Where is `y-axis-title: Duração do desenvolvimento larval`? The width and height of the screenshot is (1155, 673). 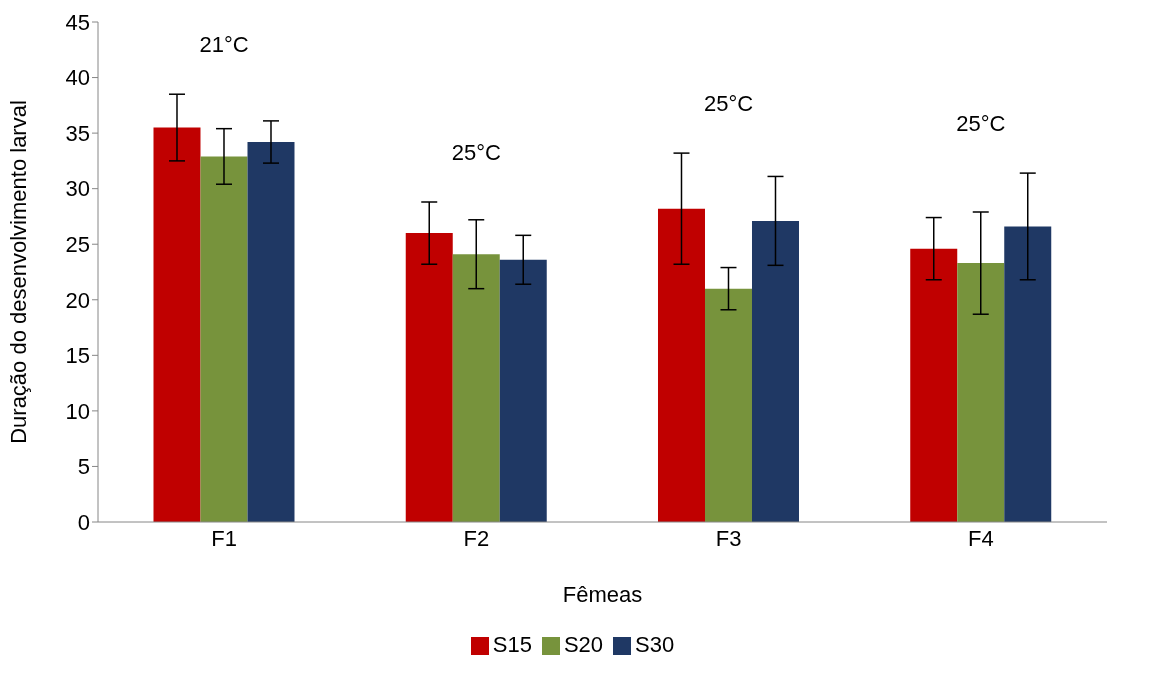
y-axis-title: Duração do desenvolvimento larval is located at coordinates (18, 272).